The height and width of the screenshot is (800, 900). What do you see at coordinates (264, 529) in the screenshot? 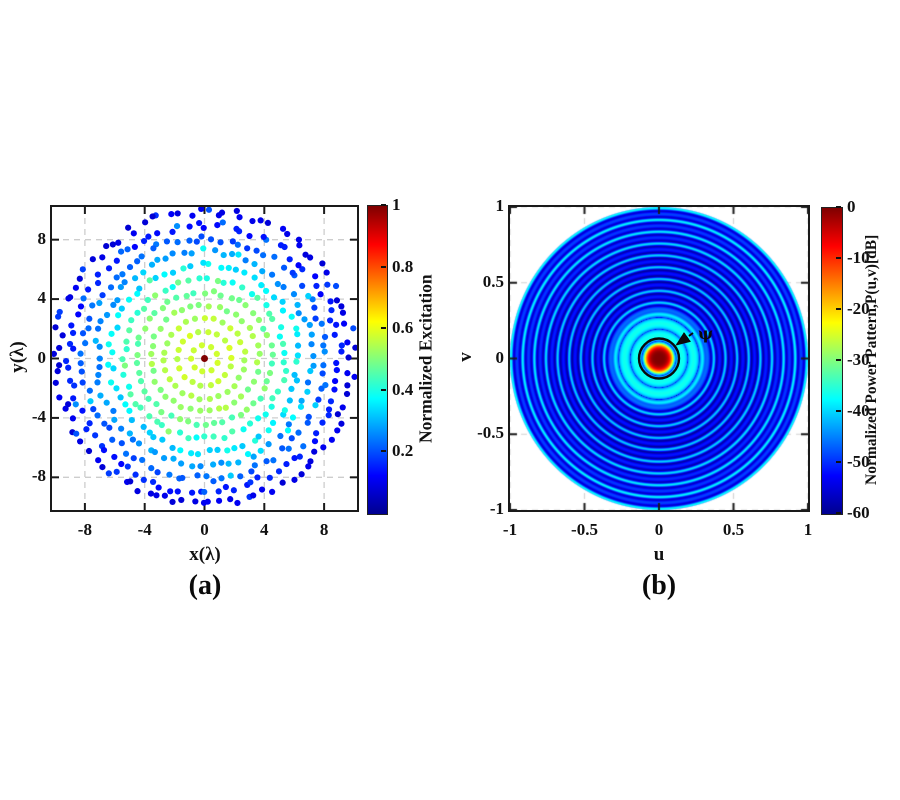
I see `panel-a-x-tick-label: 4` at bounding box center [264, 529].